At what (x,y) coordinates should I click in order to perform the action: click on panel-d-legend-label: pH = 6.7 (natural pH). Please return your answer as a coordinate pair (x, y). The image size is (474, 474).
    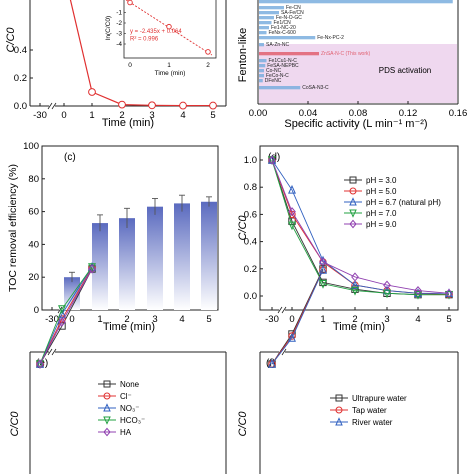
    Looking at the image, I should click on (403, 202).